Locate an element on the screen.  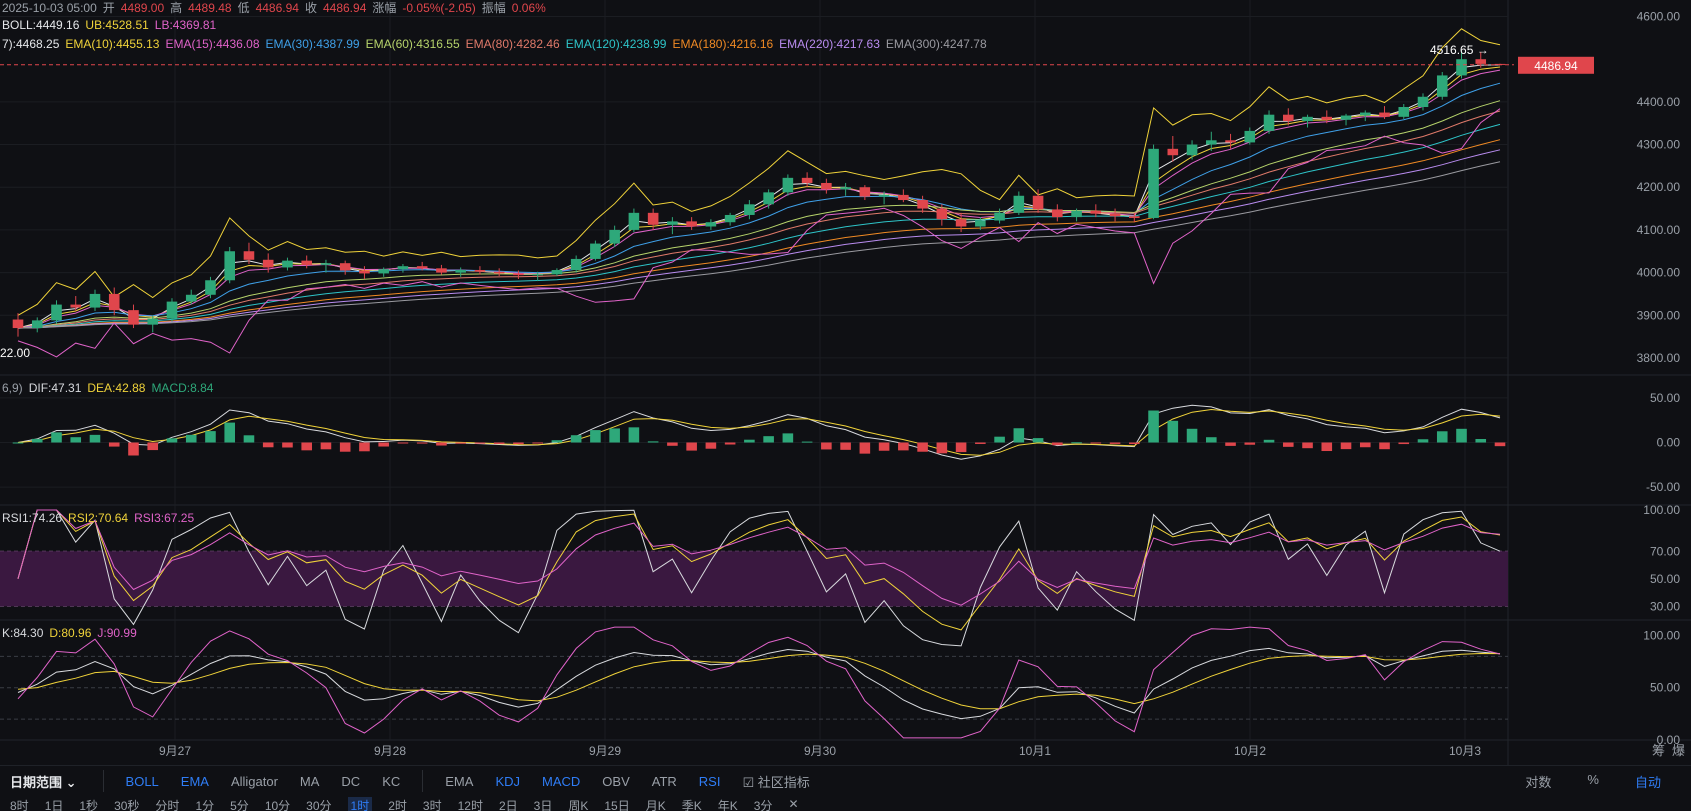
interval-tab: 30分 is located at coordinates (319, 805).